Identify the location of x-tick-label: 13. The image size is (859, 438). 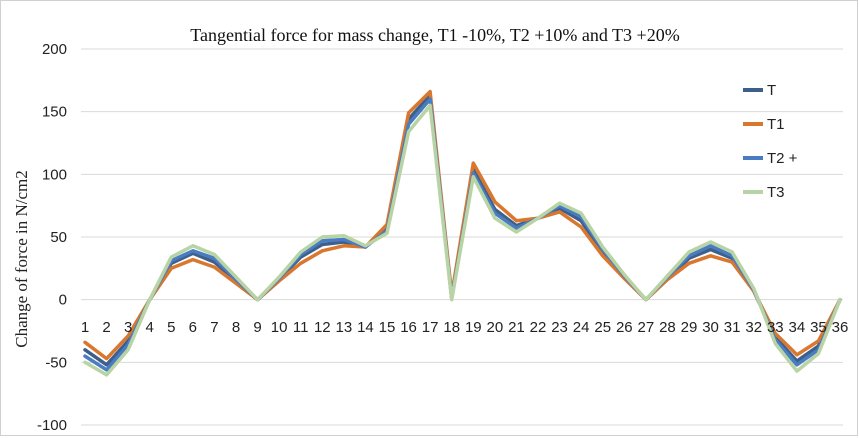
(344, 327).